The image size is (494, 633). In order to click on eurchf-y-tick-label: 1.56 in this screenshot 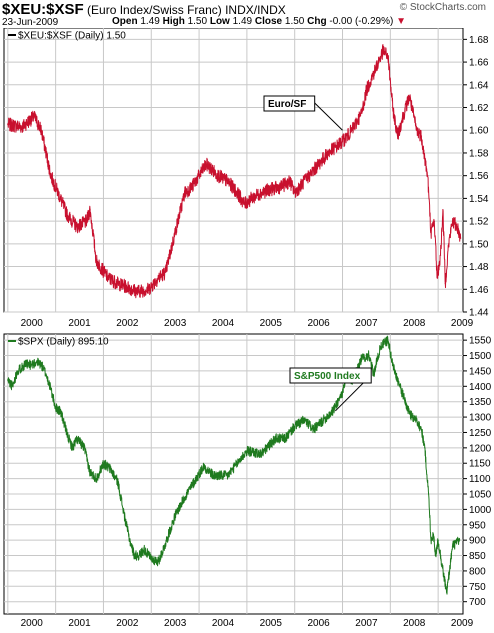, I will do `click(479, 176)`.